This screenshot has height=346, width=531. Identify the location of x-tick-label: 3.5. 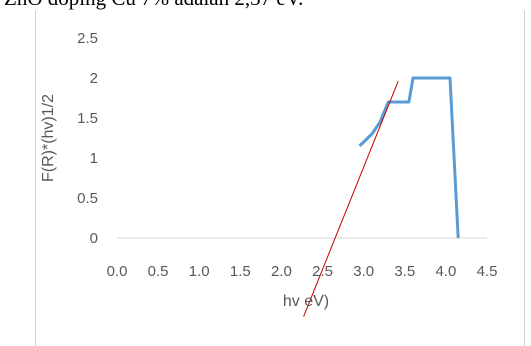
(404, 271).